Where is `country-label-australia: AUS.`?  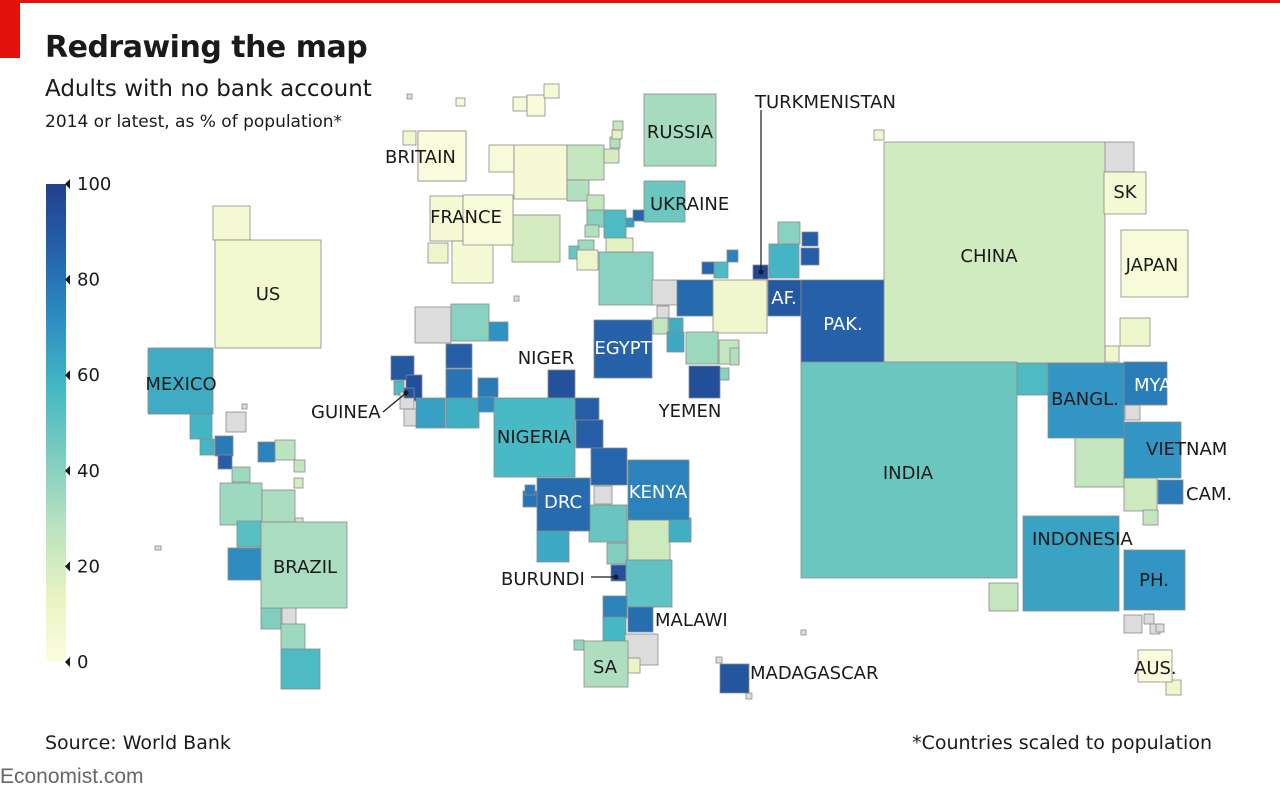 country-label-australia: AUS. is located at coordinates (1155, 668).